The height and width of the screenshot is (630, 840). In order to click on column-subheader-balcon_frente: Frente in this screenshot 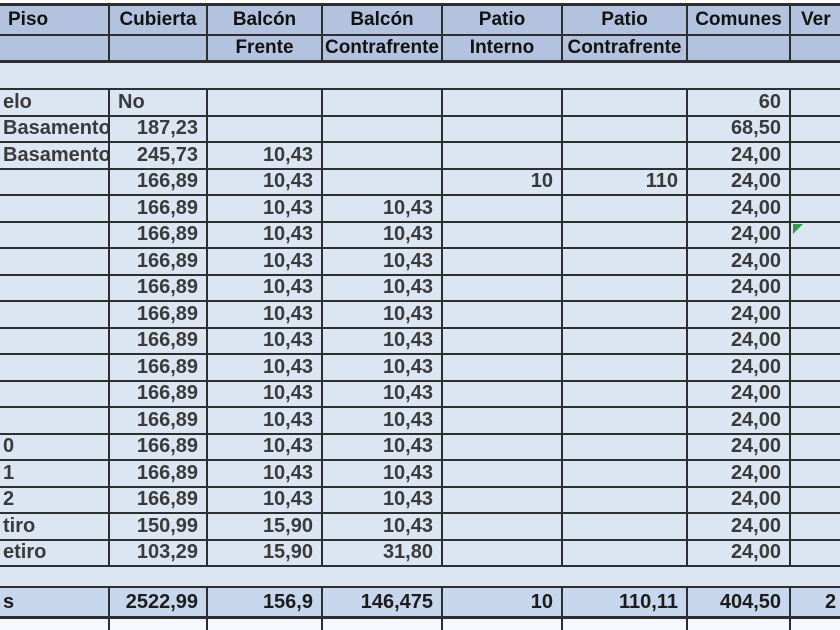, I will do `click(265, 49)`.